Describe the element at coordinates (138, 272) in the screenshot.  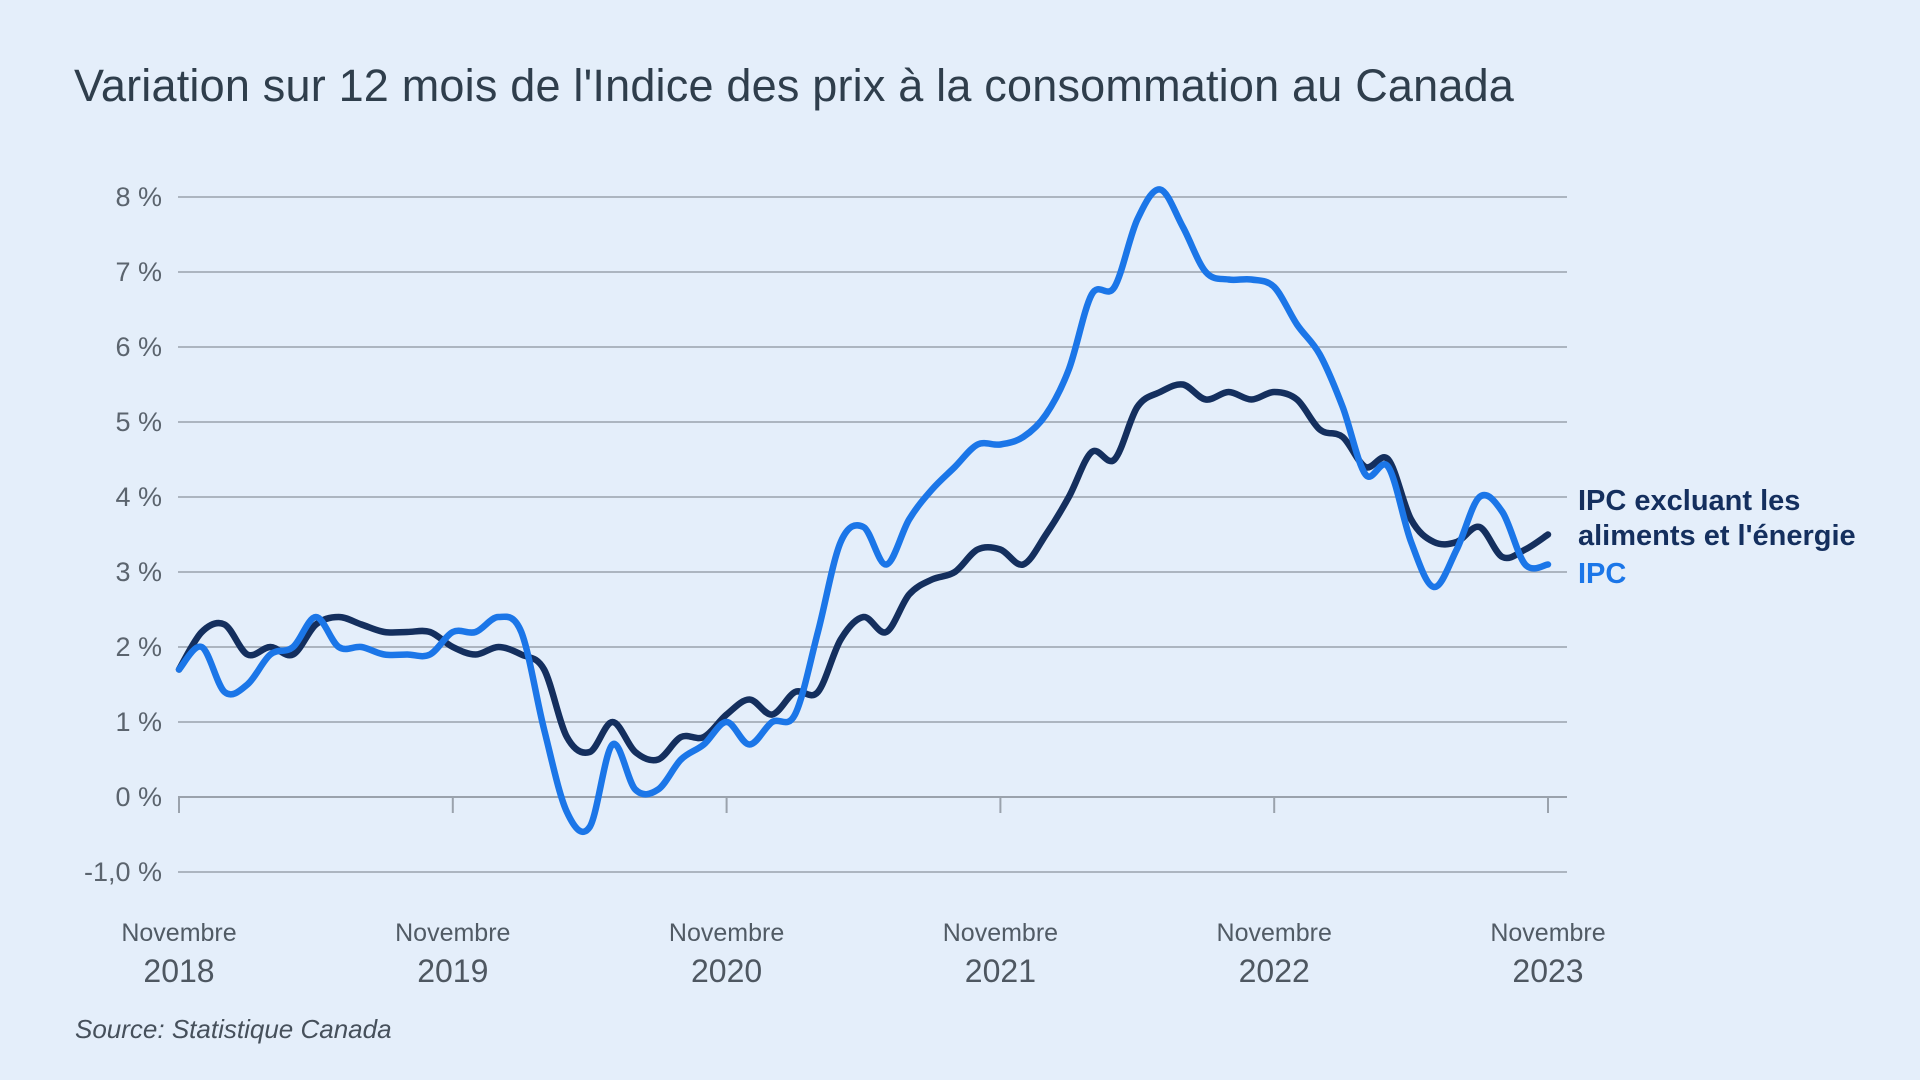
I see `y-axis-label: 7 %` at that location.